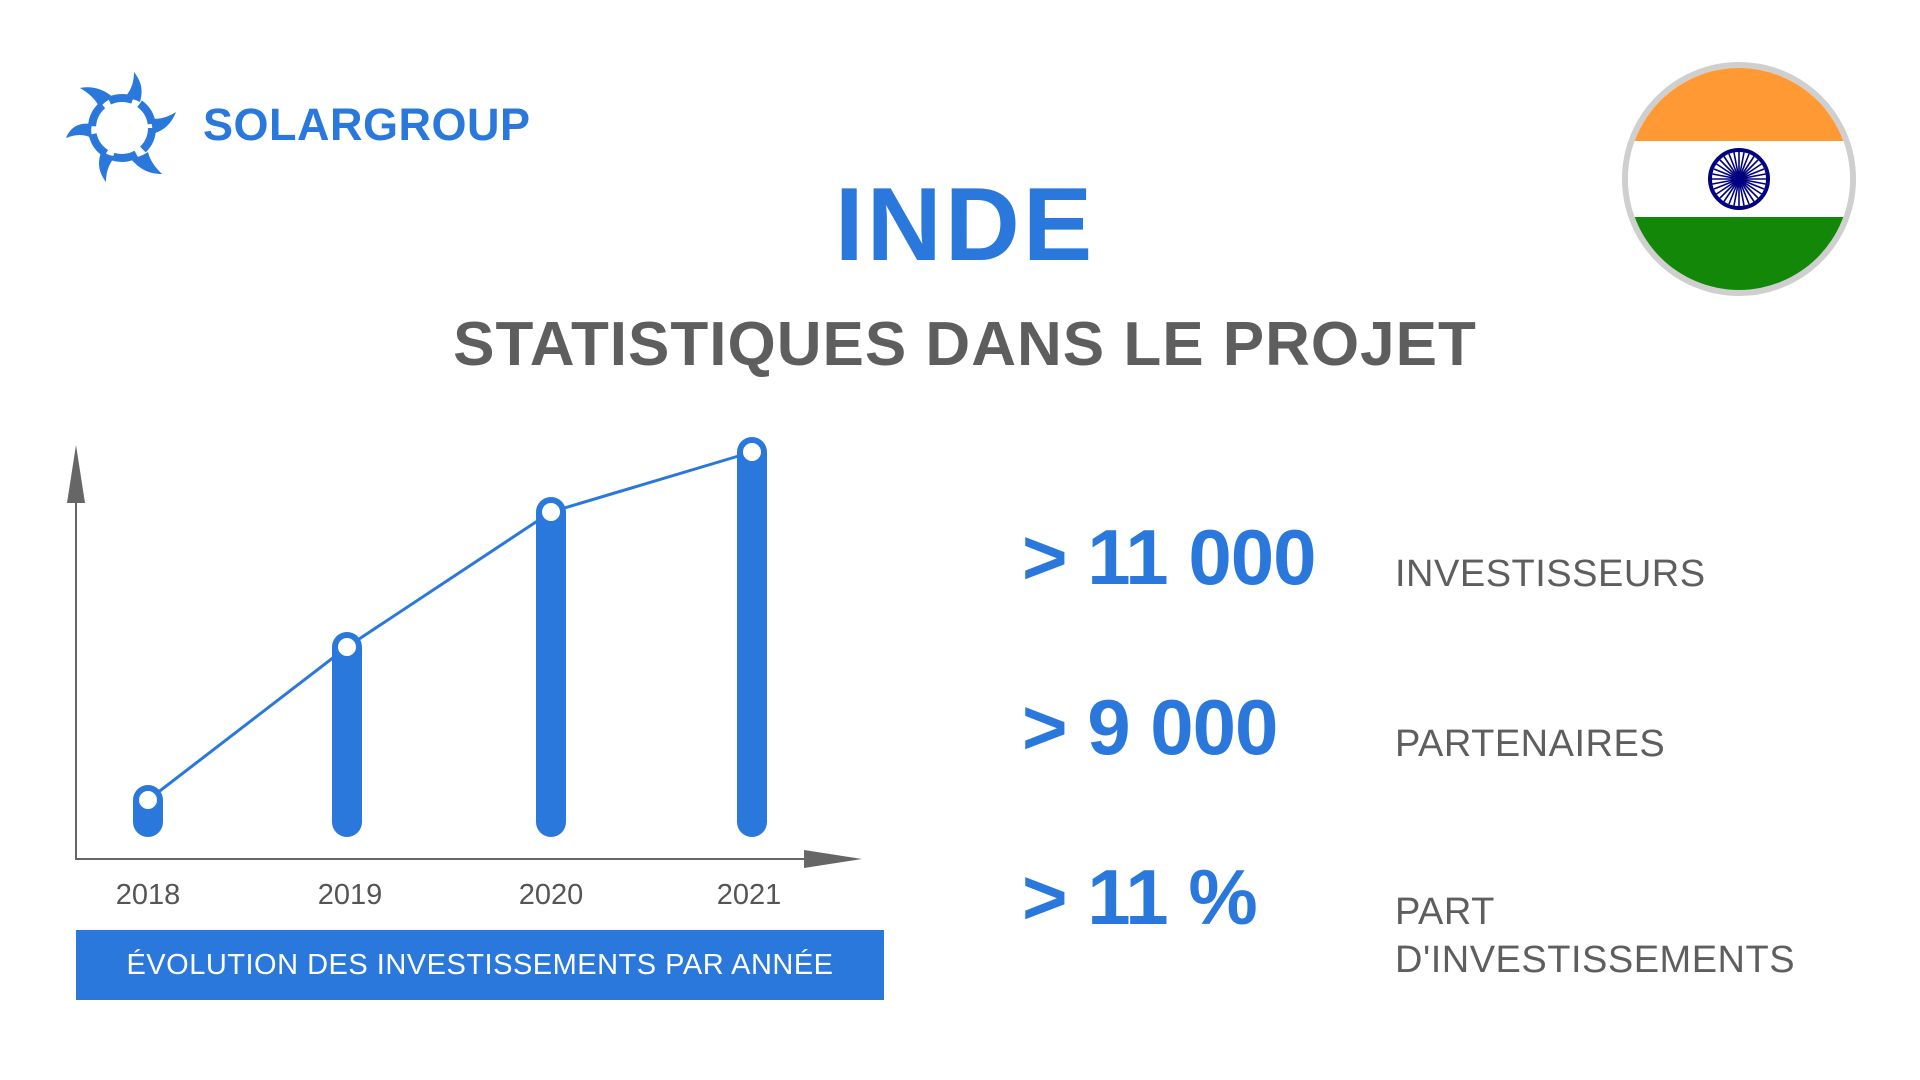 The image size is (1920, 1080). Describe the element at coordinates (1530, 744) in the screenshot. I see `stat-partners-label: PARTENAIRES` at that location.